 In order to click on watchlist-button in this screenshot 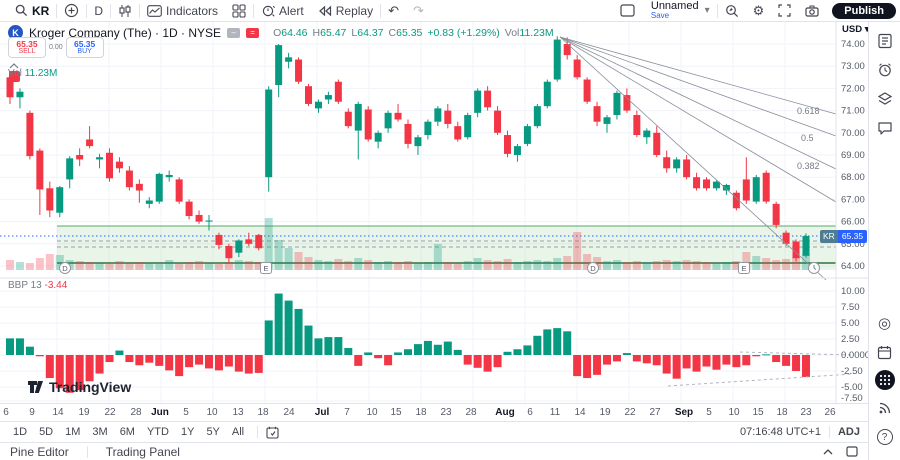, I will do `click(885, 41)`.